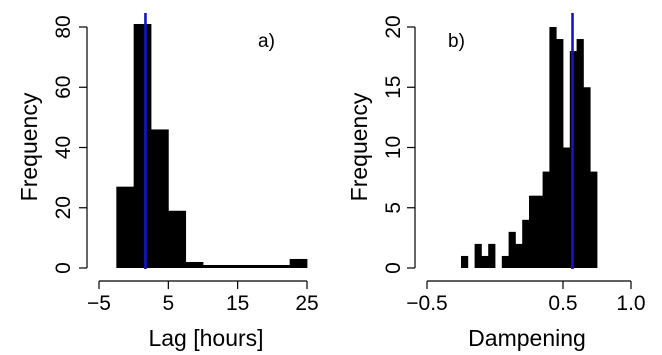  Describe the element at coordinates (393, 208) in the screenshot. I see `panel-b-y-tick-label: 5` at that location.